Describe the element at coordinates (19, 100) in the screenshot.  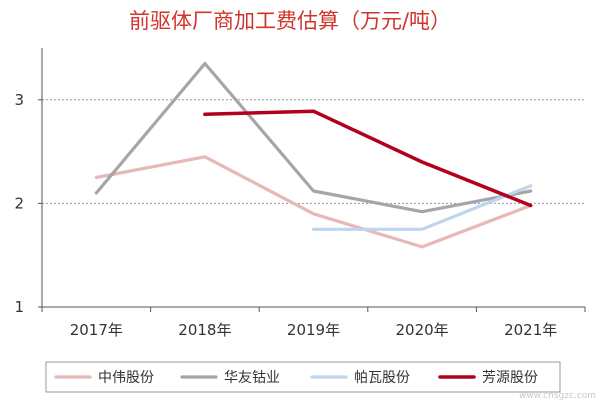
I see `y-tick-label: 3` at that location.